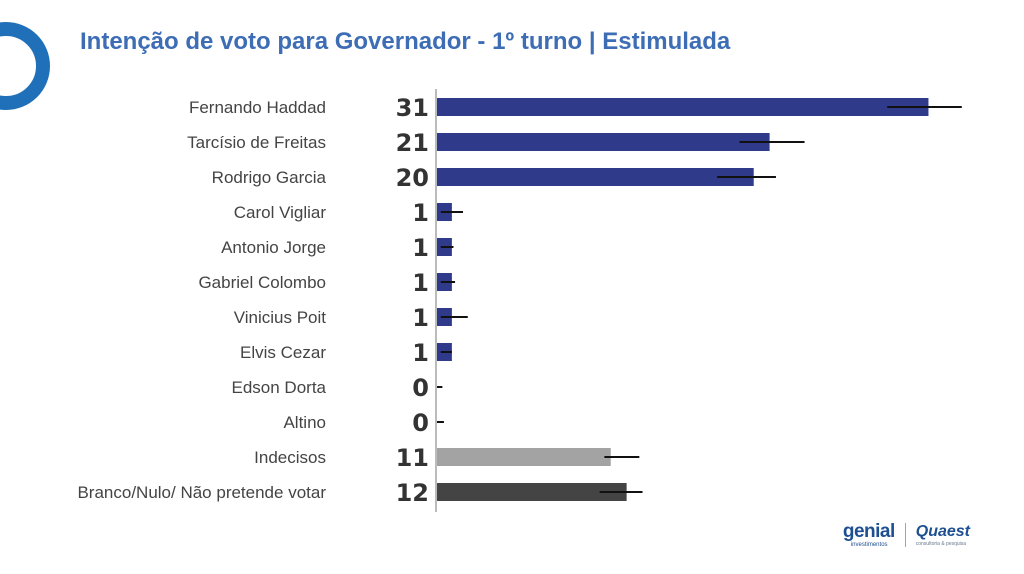 The height and width of the screenshot is (574, 1024). What do you see at coordinates (256, 142) in the screenshot?
I see `category-label: Tarcísio de Freitas` at bounding box center [256, 142].